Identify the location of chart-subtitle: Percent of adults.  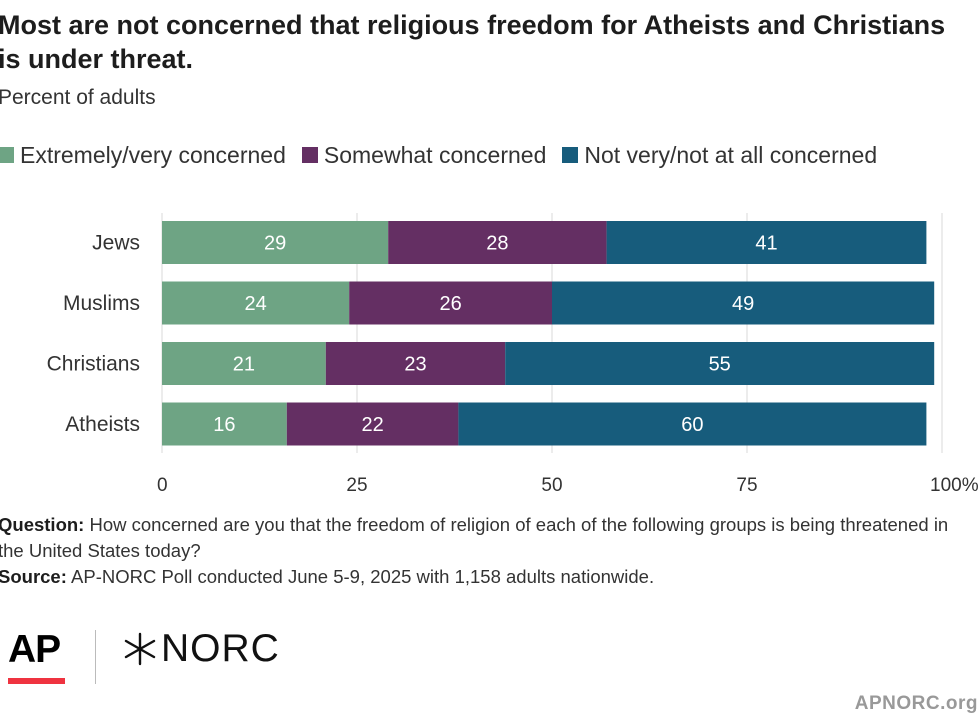
(78, 97).